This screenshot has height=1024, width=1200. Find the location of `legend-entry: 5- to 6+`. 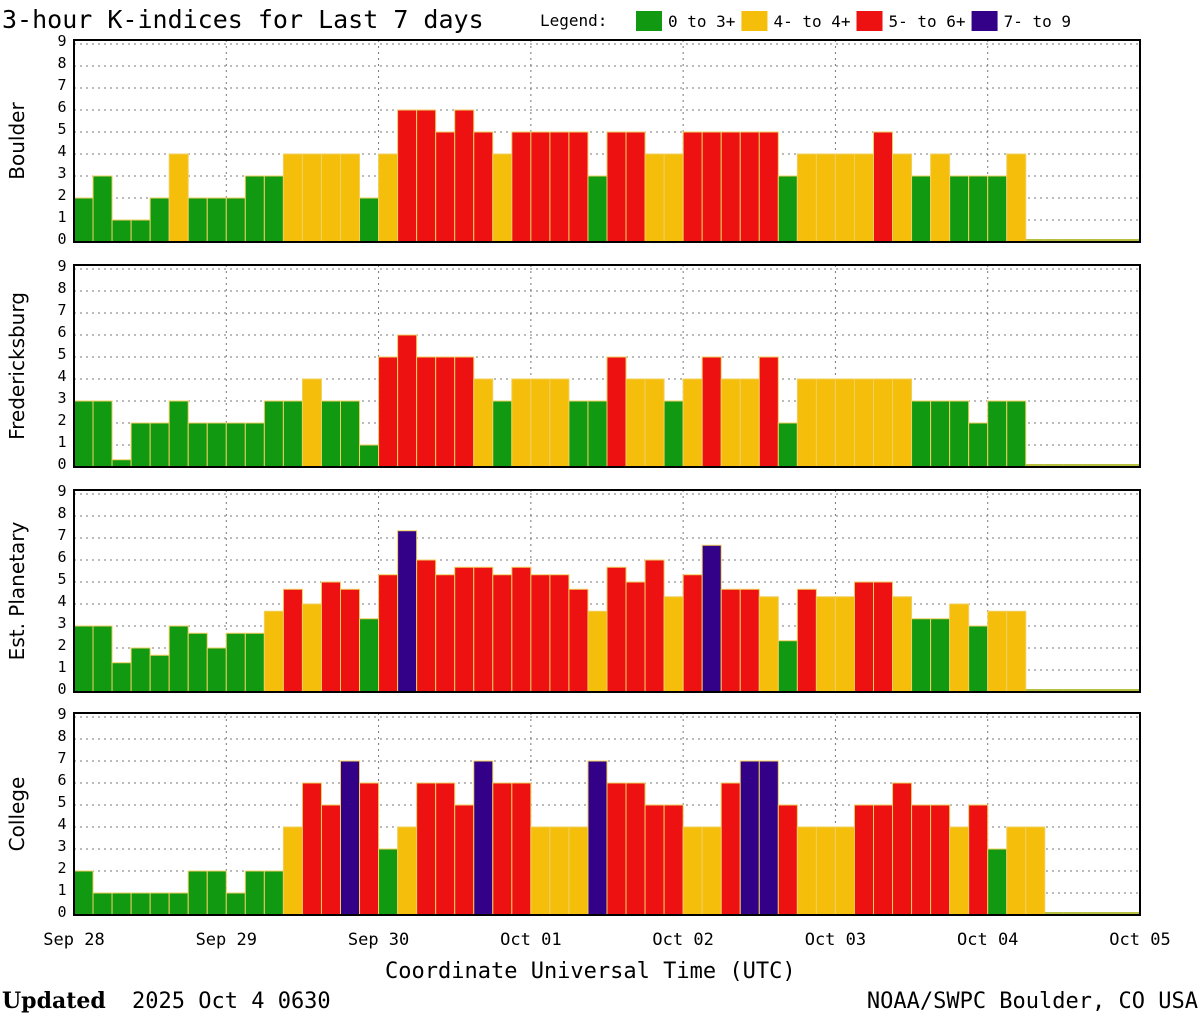

legend-entry: 5- to 6+ is located at coordinates (927, 21).